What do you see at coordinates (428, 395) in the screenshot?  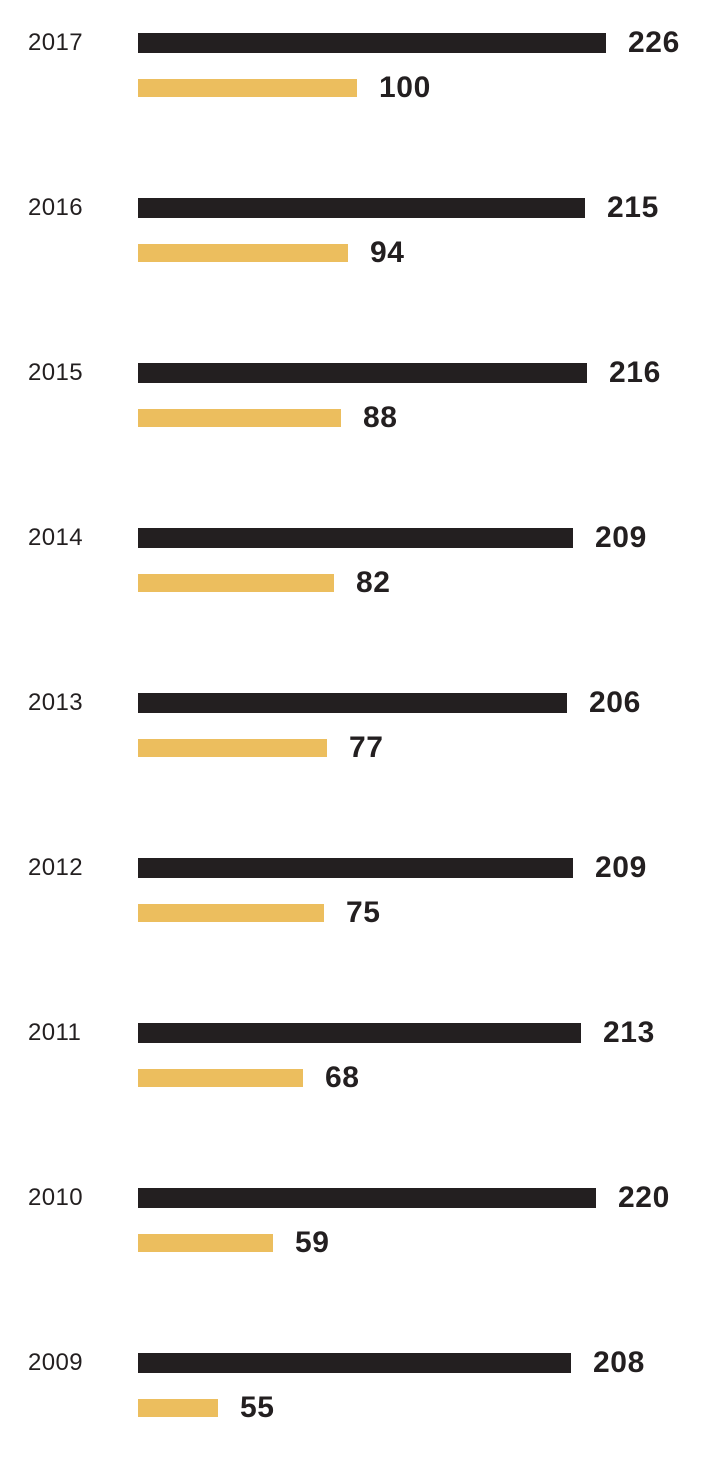 I see `bar-group: 216 88` at bounding box center [428, 395].